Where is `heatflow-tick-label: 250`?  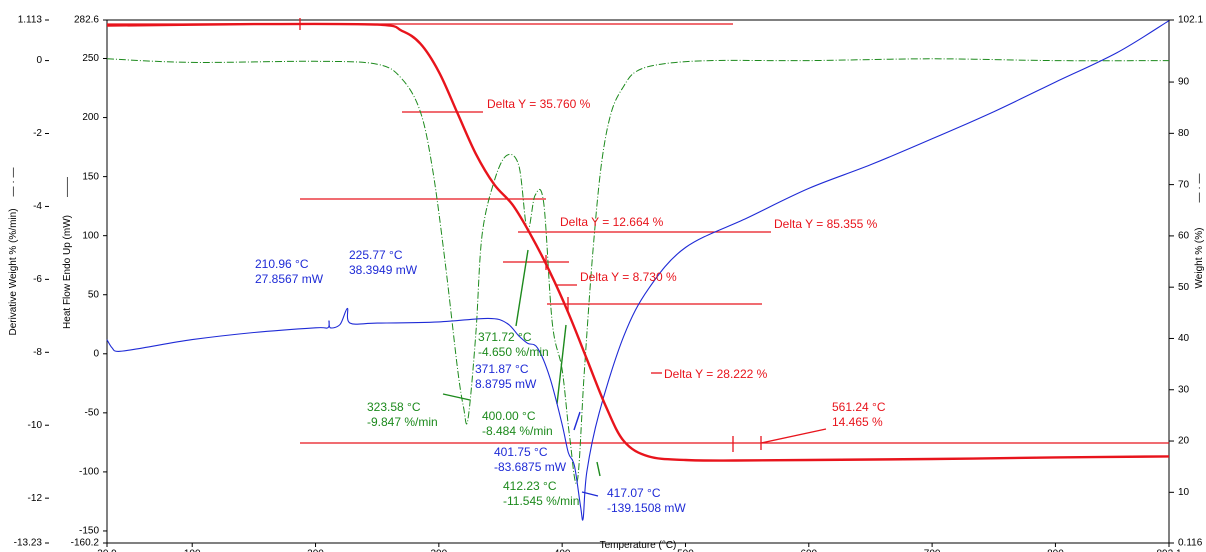
heatflow-tick-label: 250 is located at coordinates (90, 58).